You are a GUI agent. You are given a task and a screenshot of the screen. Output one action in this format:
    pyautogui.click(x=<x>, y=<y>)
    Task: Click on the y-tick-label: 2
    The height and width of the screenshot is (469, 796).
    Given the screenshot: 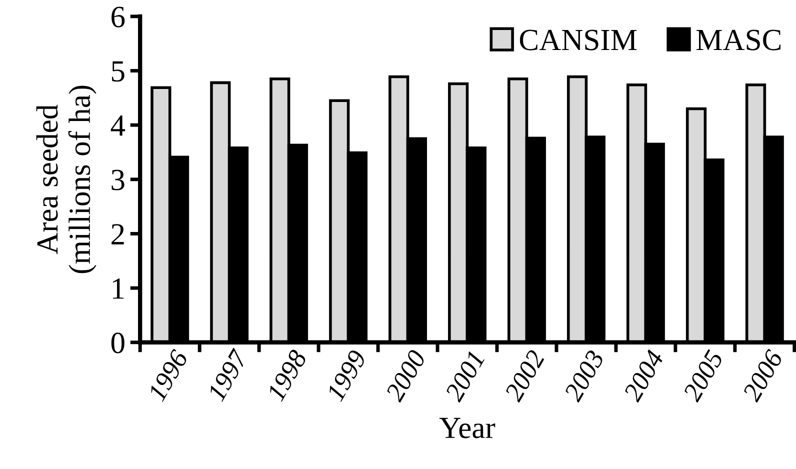 What is the action you would take?
    pyautogui.click(x=118, y=234)
    